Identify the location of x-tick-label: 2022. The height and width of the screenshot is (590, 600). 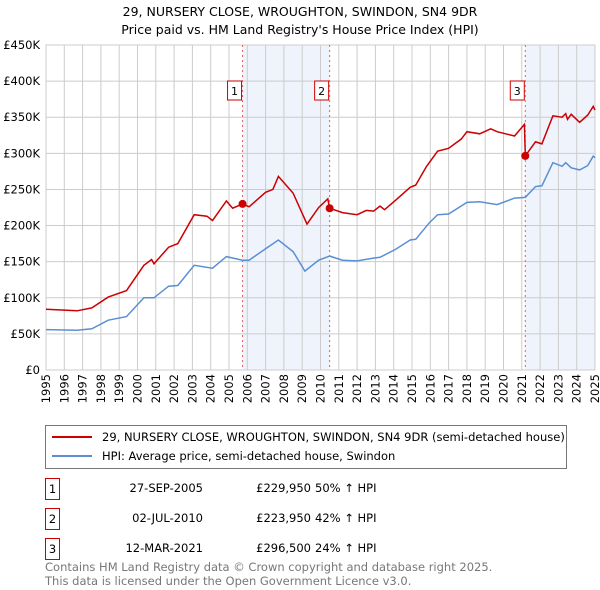
(540, 388).